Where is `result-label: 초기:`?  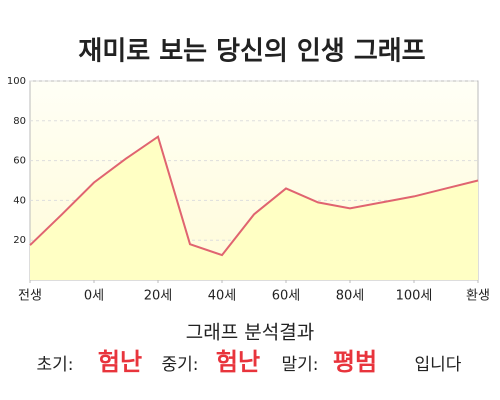
result-label: 초기: is located at coordinates (54, 365).